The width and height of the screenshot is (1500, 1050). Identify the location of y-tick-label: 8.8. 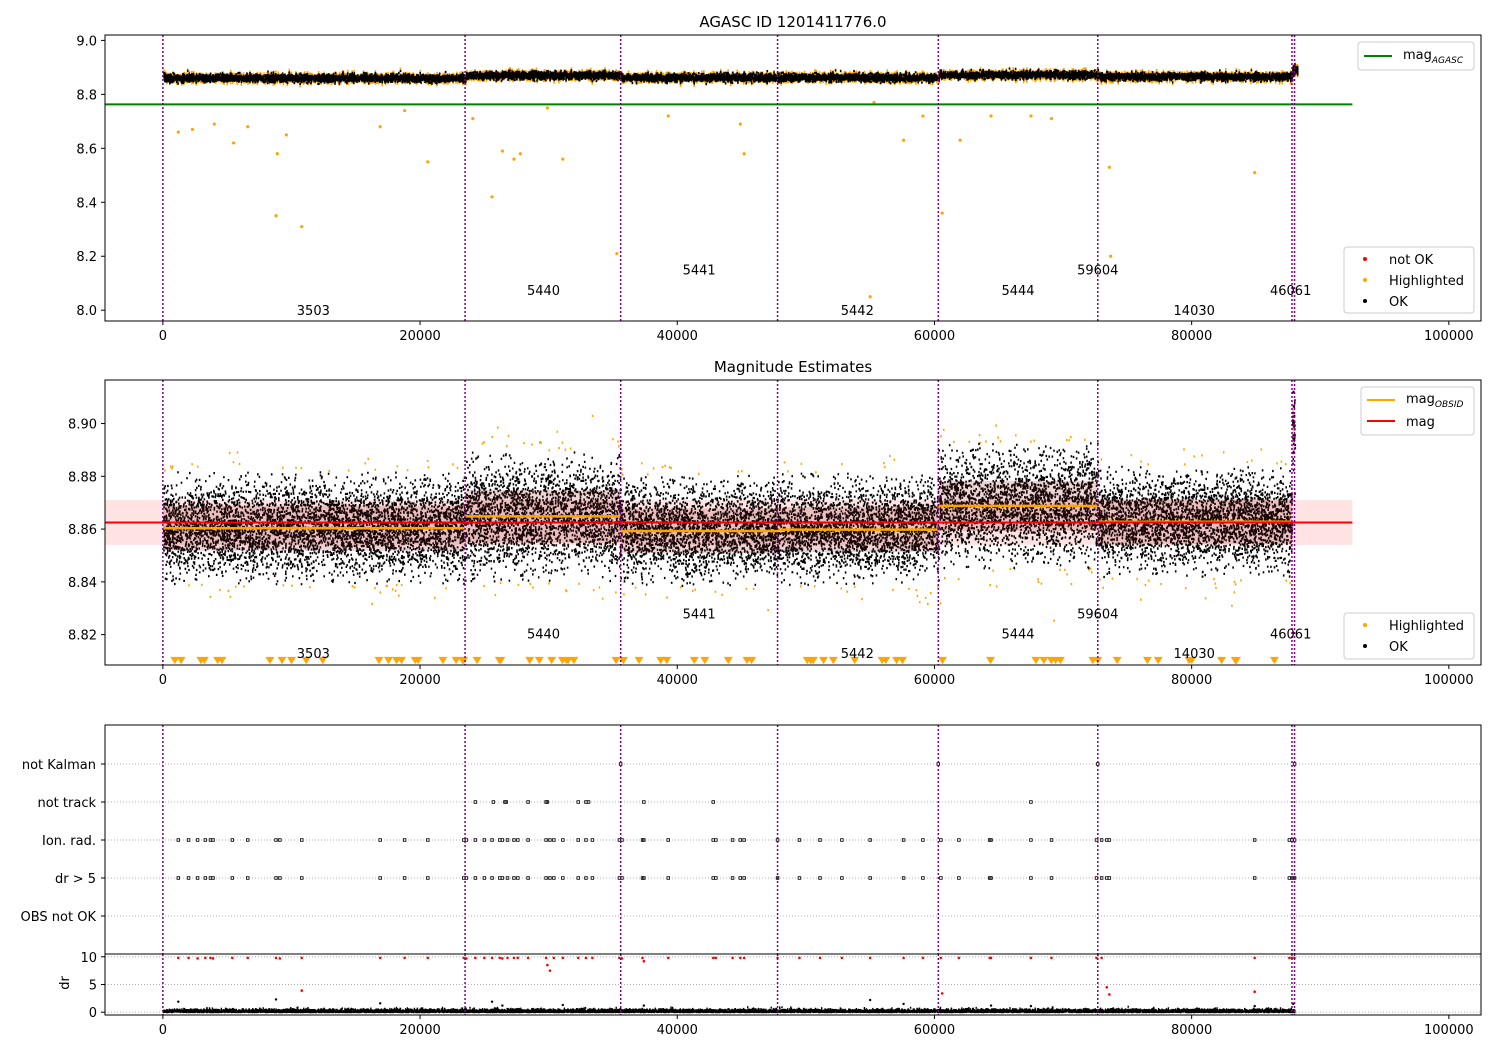
(86, 95).